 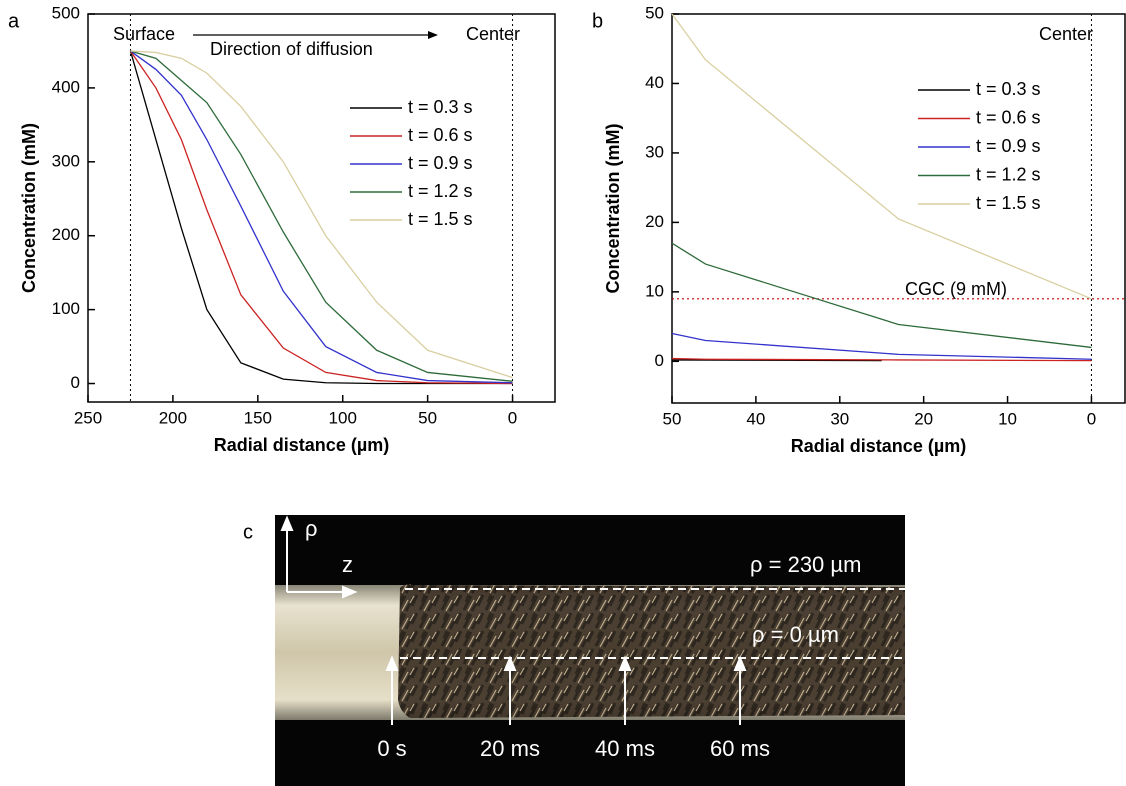 What do you see at coordinates (433, 35) in the screenshot?
I see `arrow-head` at bounding box center [433, 35].